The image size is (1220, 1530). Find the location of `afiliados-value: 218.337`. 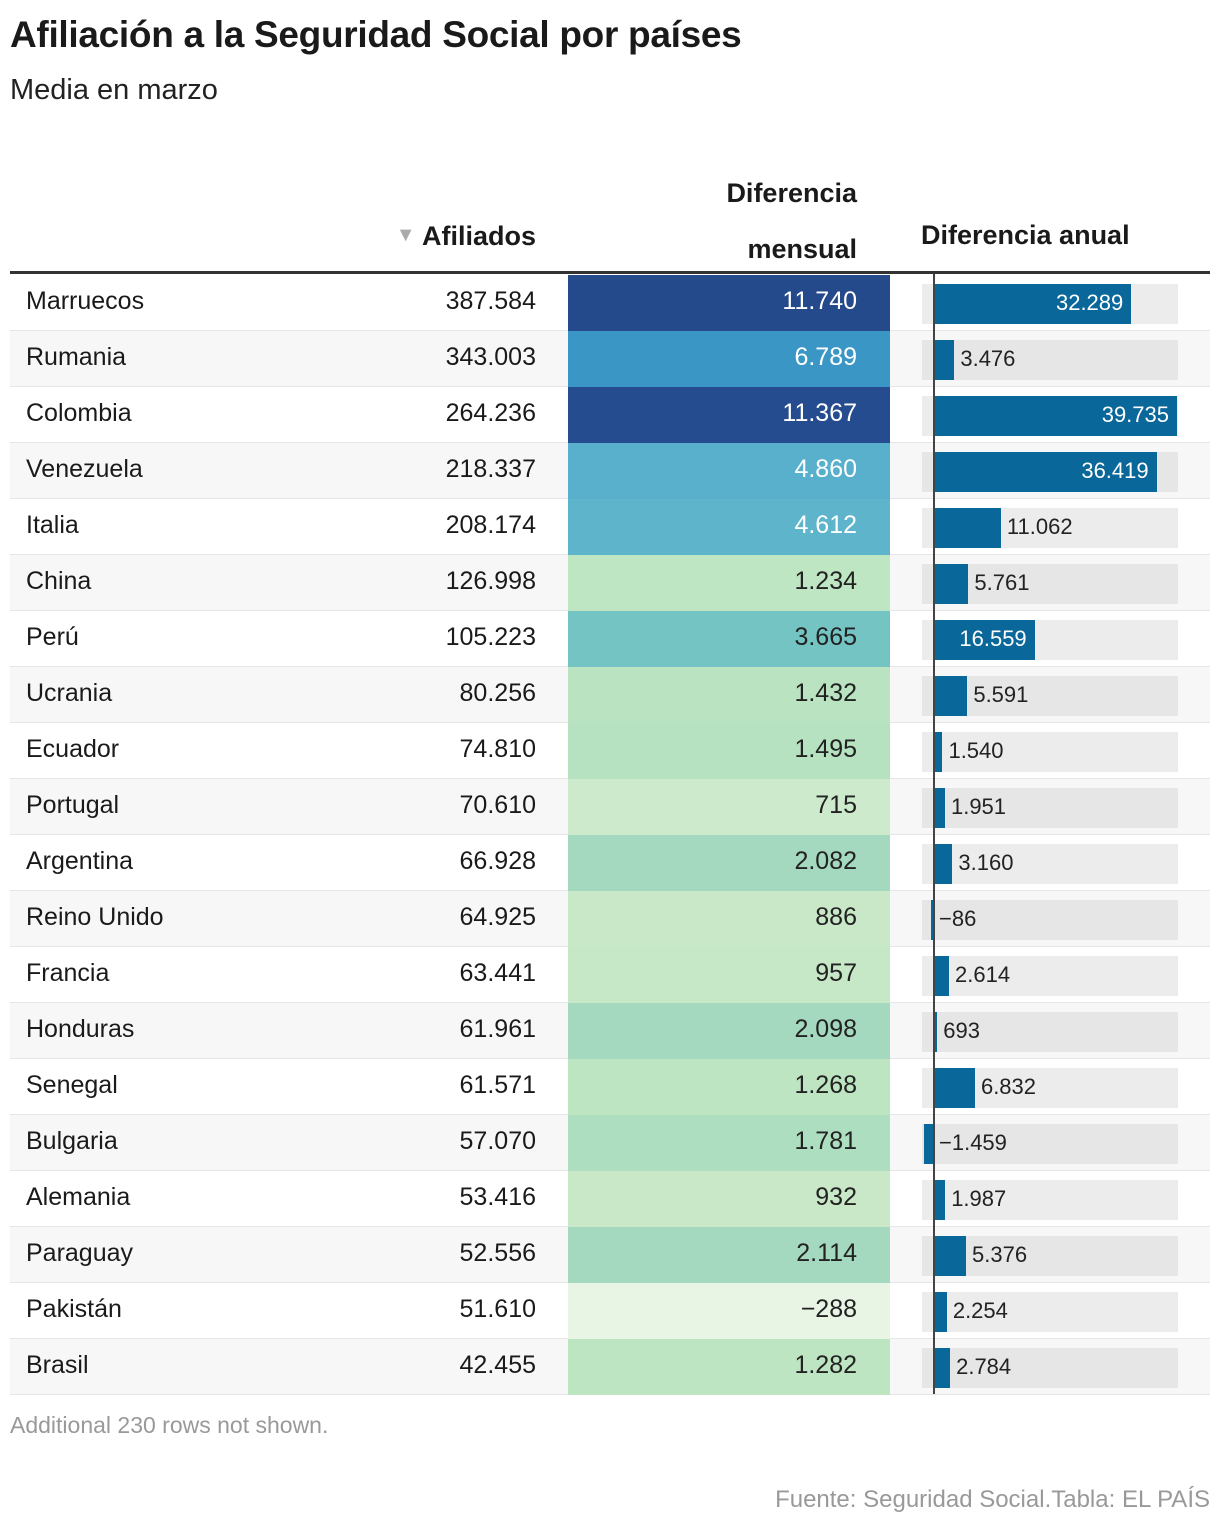

afiliados-value: 218.337 is located at coordinates (490, 469).